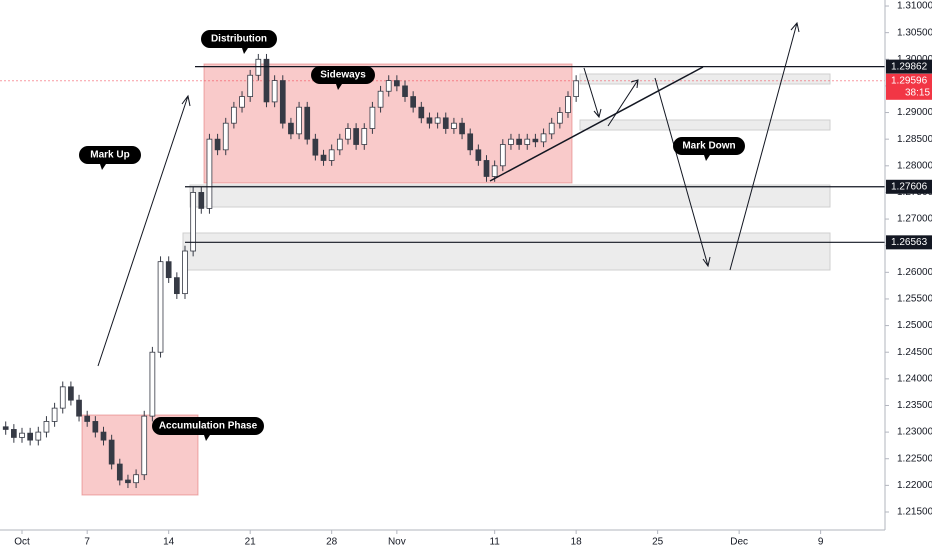 The height and width of the screenshot is (555, 932). I want to click on x-tick-label: 28, so click(332, 542).